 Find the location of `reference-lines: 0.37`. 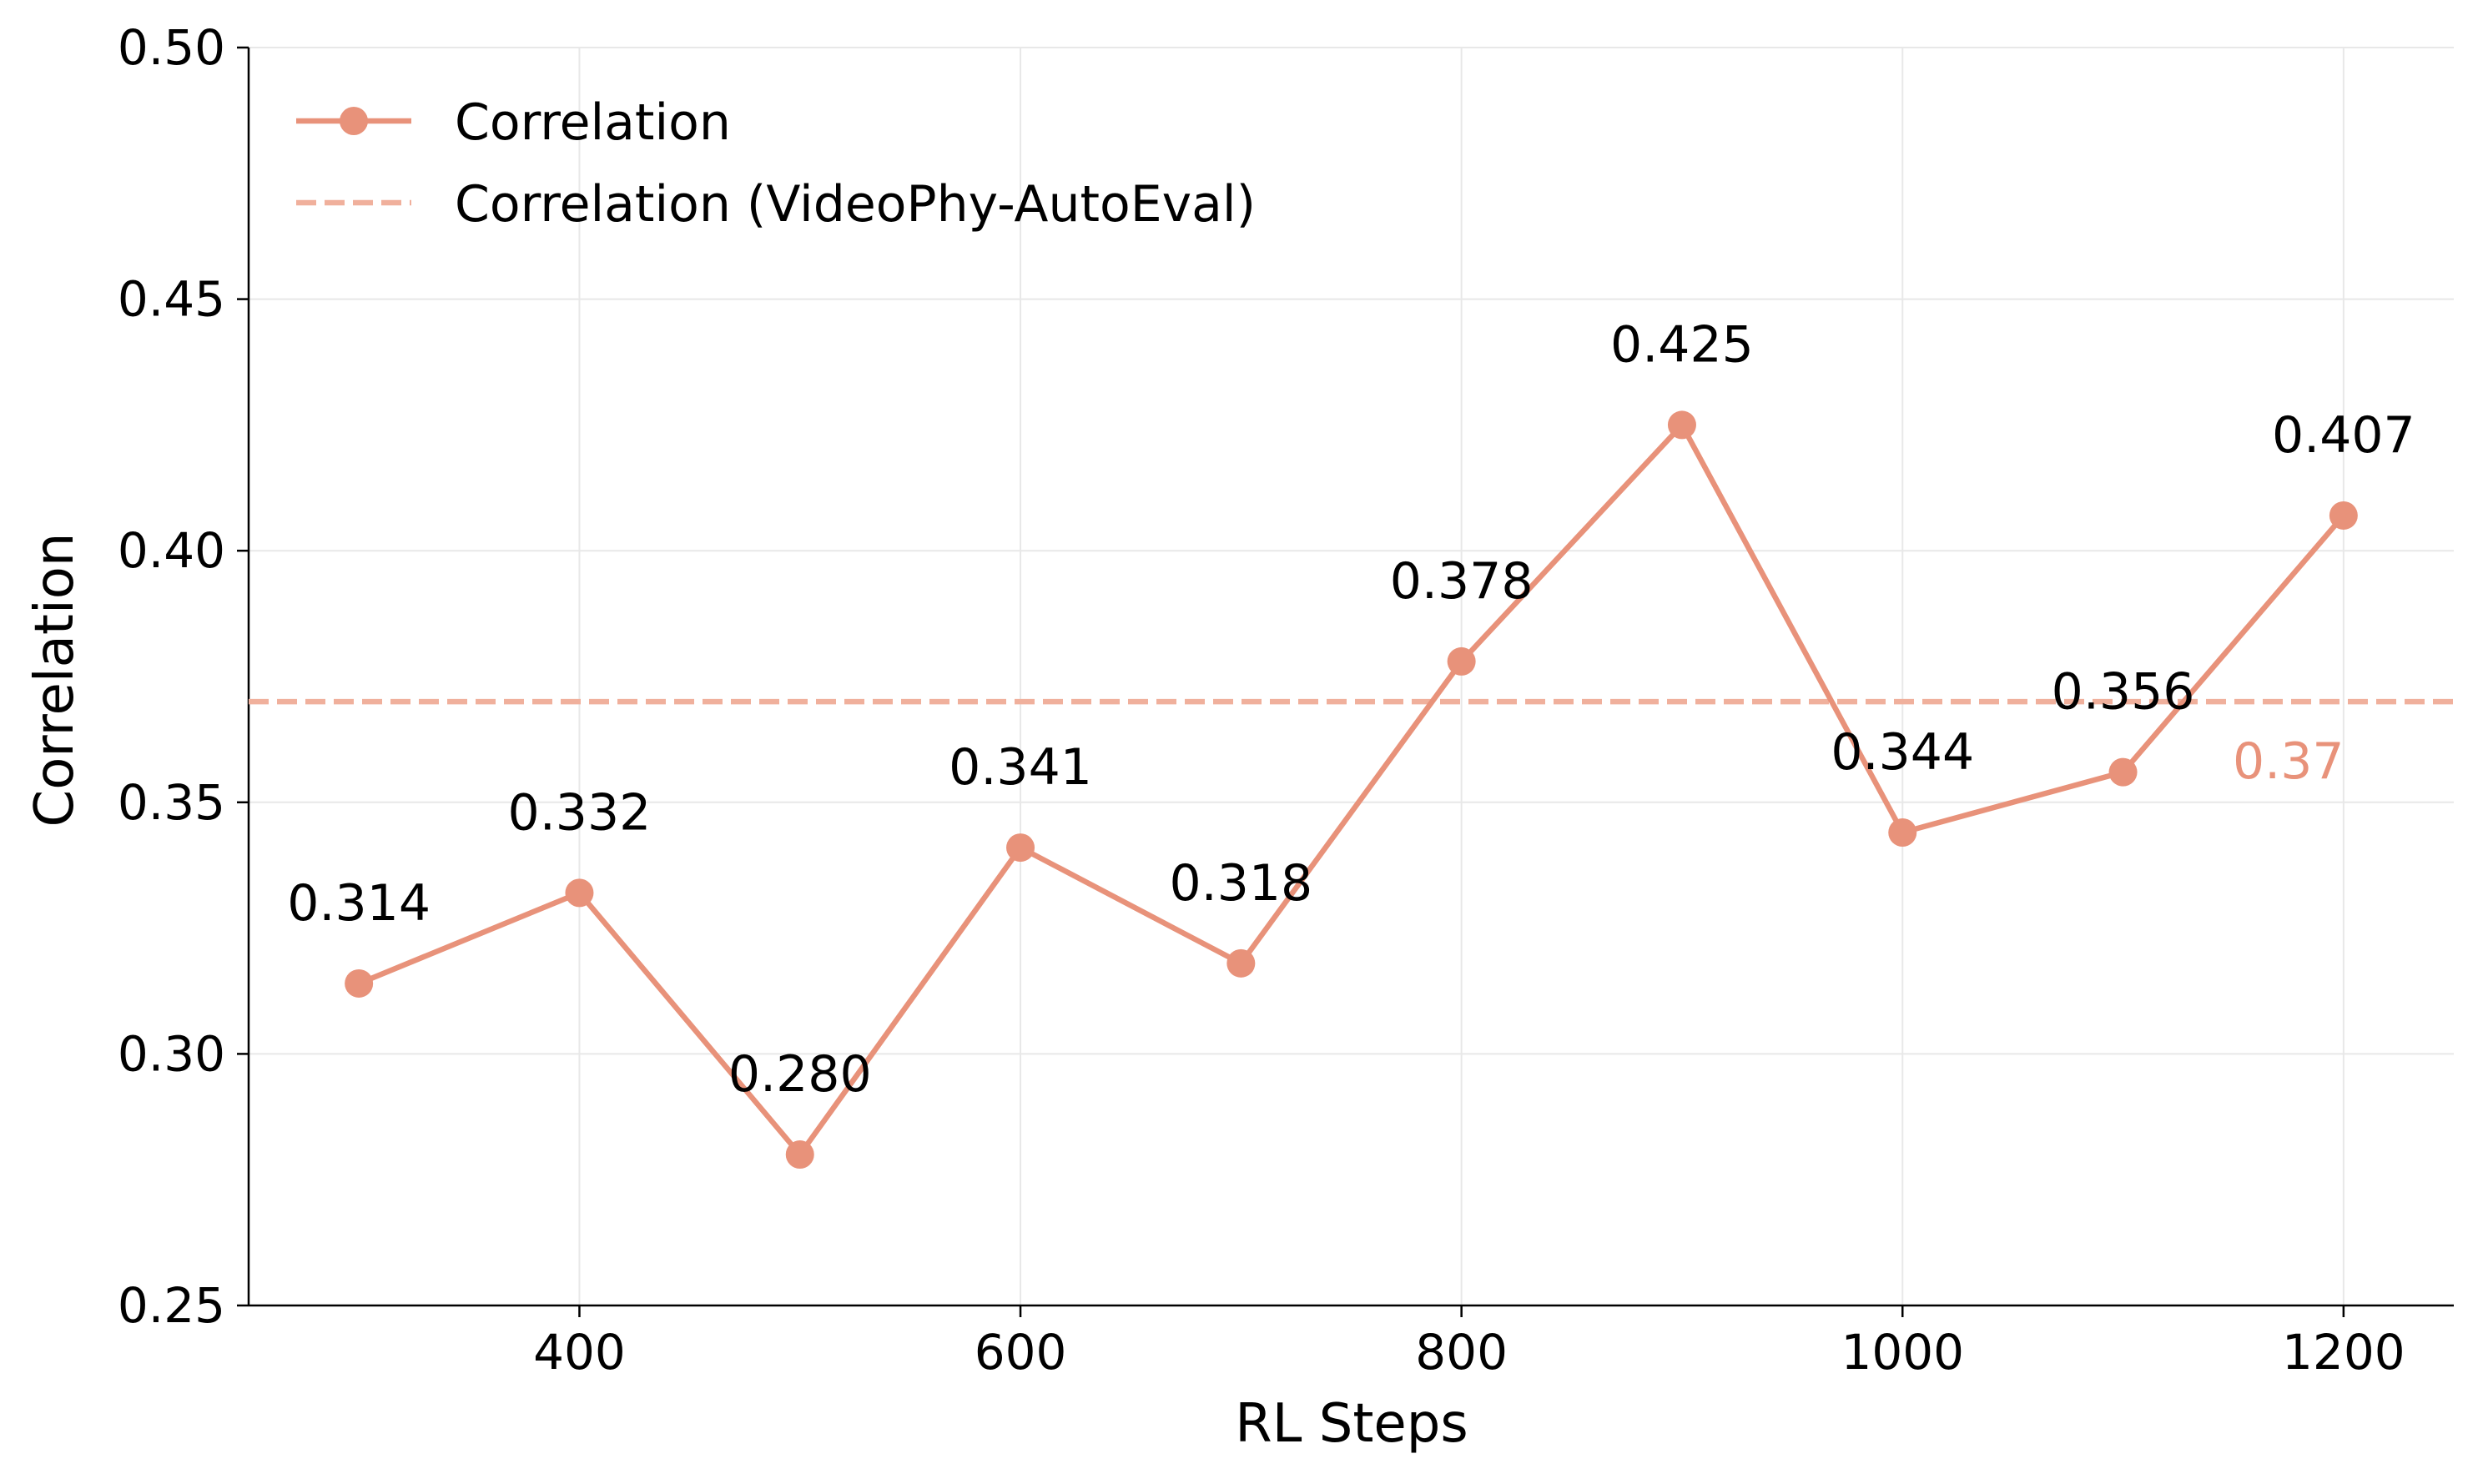

reference-lines: 0.37 is located at coordinates (1352, 745).